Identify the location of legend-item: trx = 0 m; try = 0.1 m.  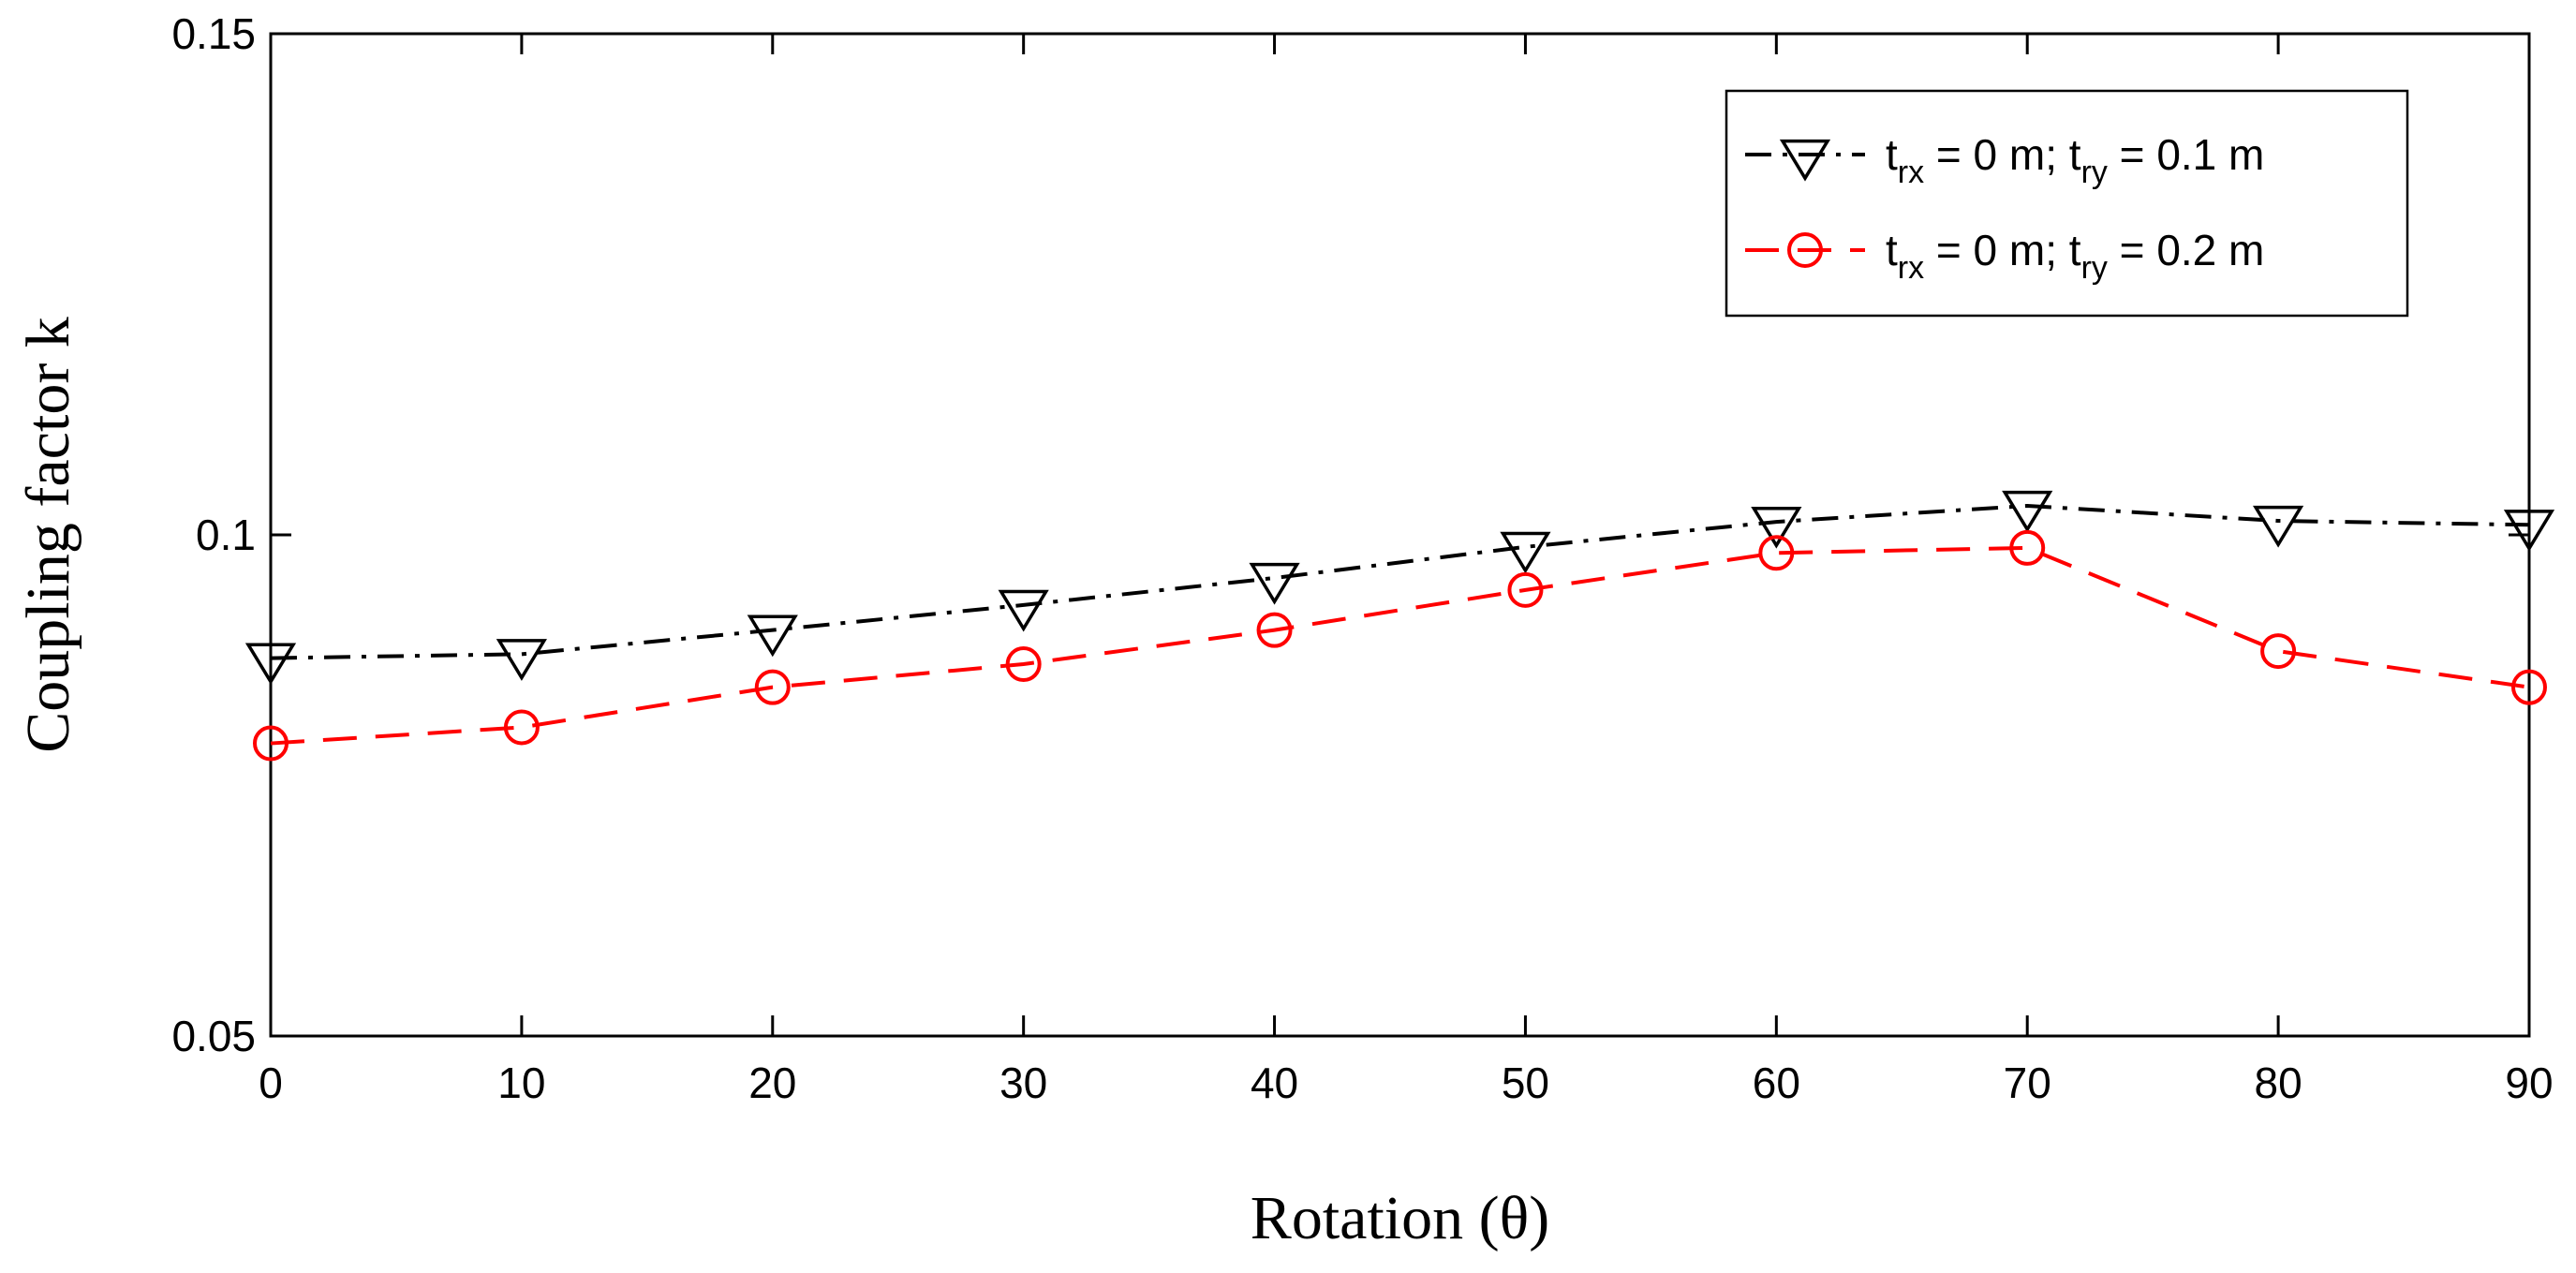
(2005, 160).